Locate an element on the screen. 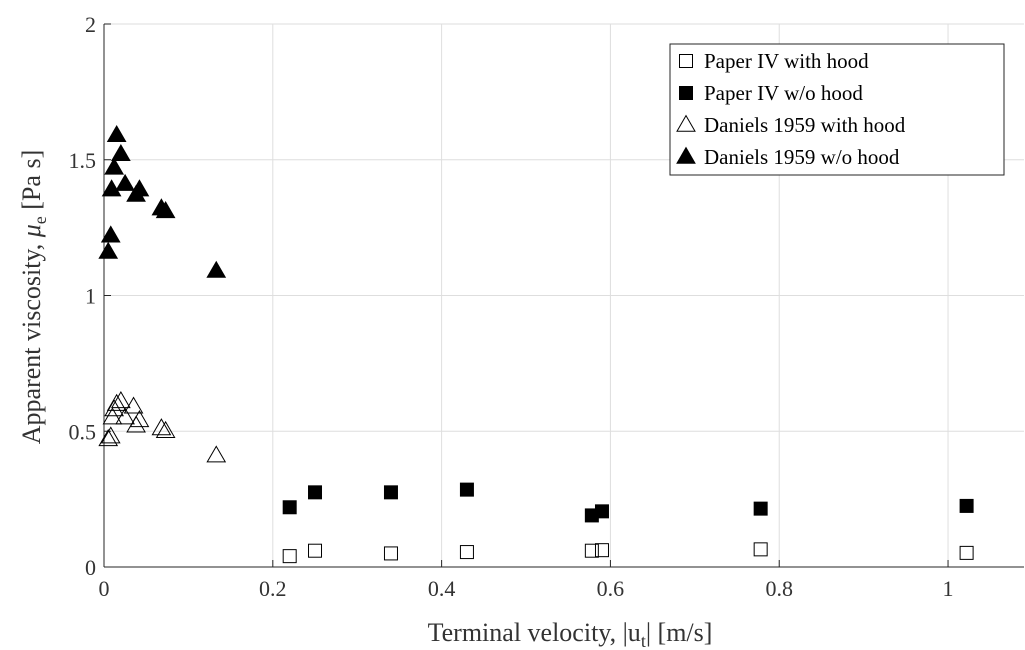 The height and width of the screenshot is (650, 1025). legend-item: Daniels 1959 w/o hood is located at coordinates (788, 157).